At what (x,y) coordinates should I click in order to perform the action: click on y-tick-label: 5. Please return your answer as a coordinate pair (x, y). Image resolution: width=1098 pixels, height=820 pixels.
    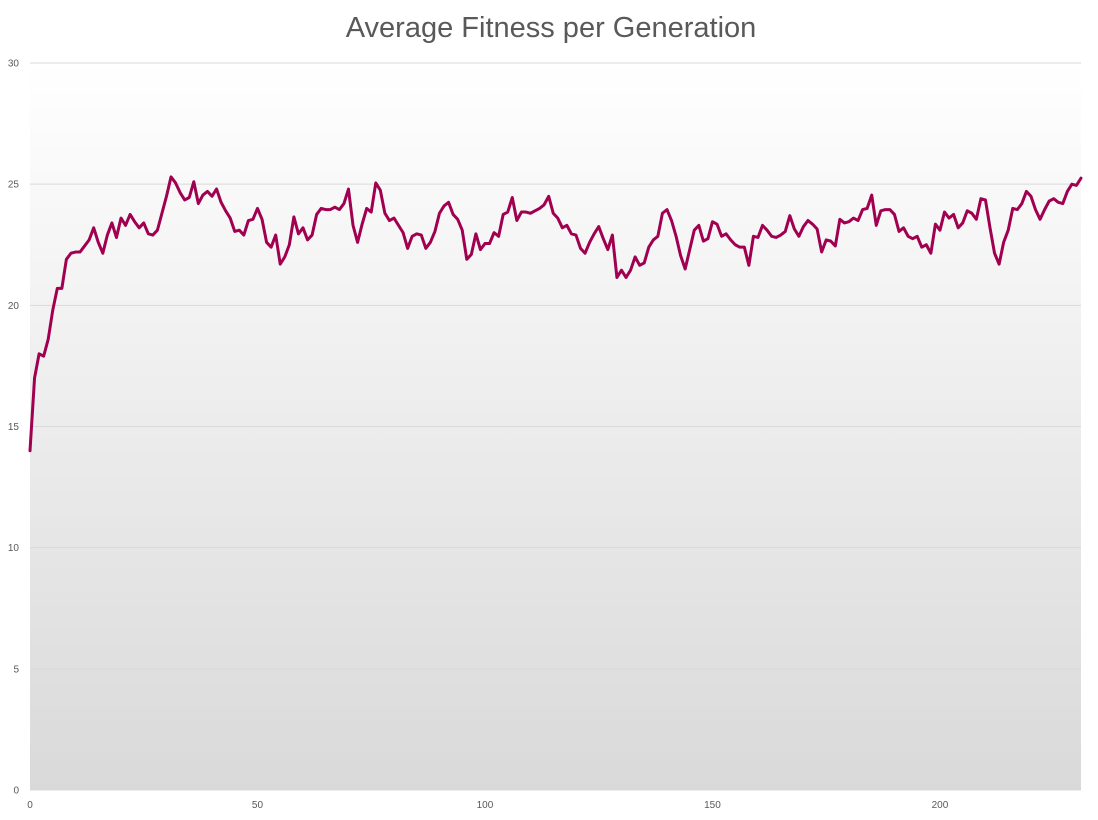
    Looking at the image, I should click on (16, 669).